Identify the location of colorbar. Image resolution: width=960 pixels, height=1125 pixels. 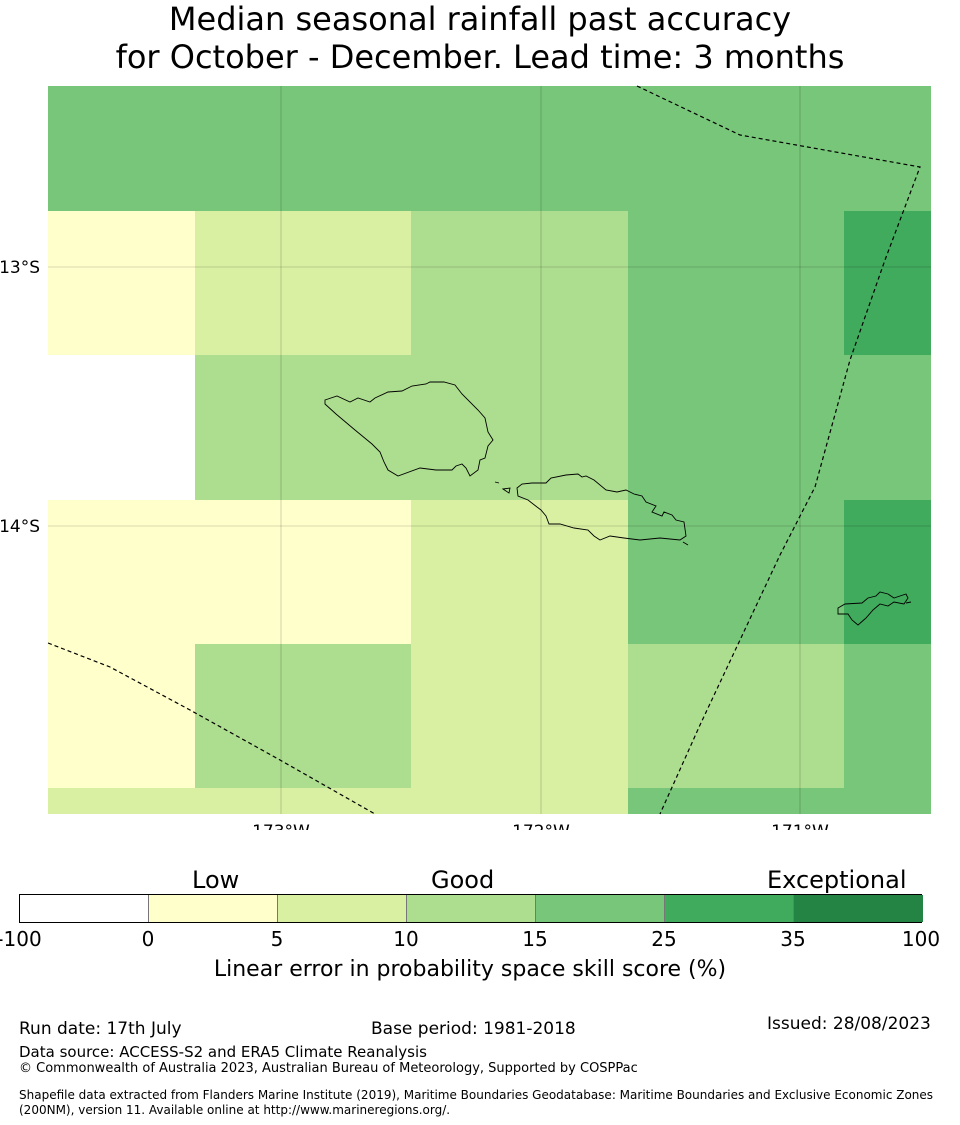
(471, 908).